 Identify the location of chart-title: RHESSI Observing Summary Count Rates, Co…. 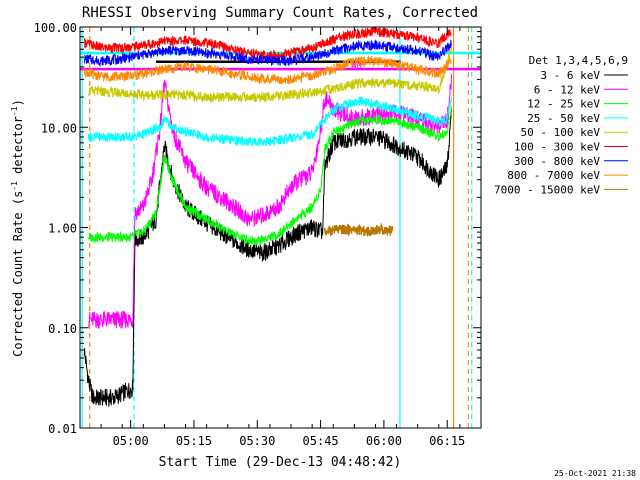
(280, 13).